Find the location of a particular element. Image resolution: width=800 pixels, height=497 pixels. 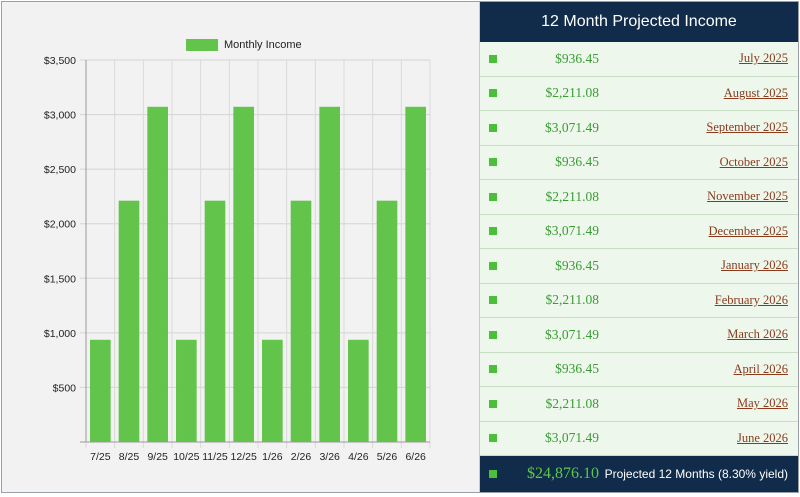

income-row: $936.45 January 2026 is located at coordinates (639, 266).